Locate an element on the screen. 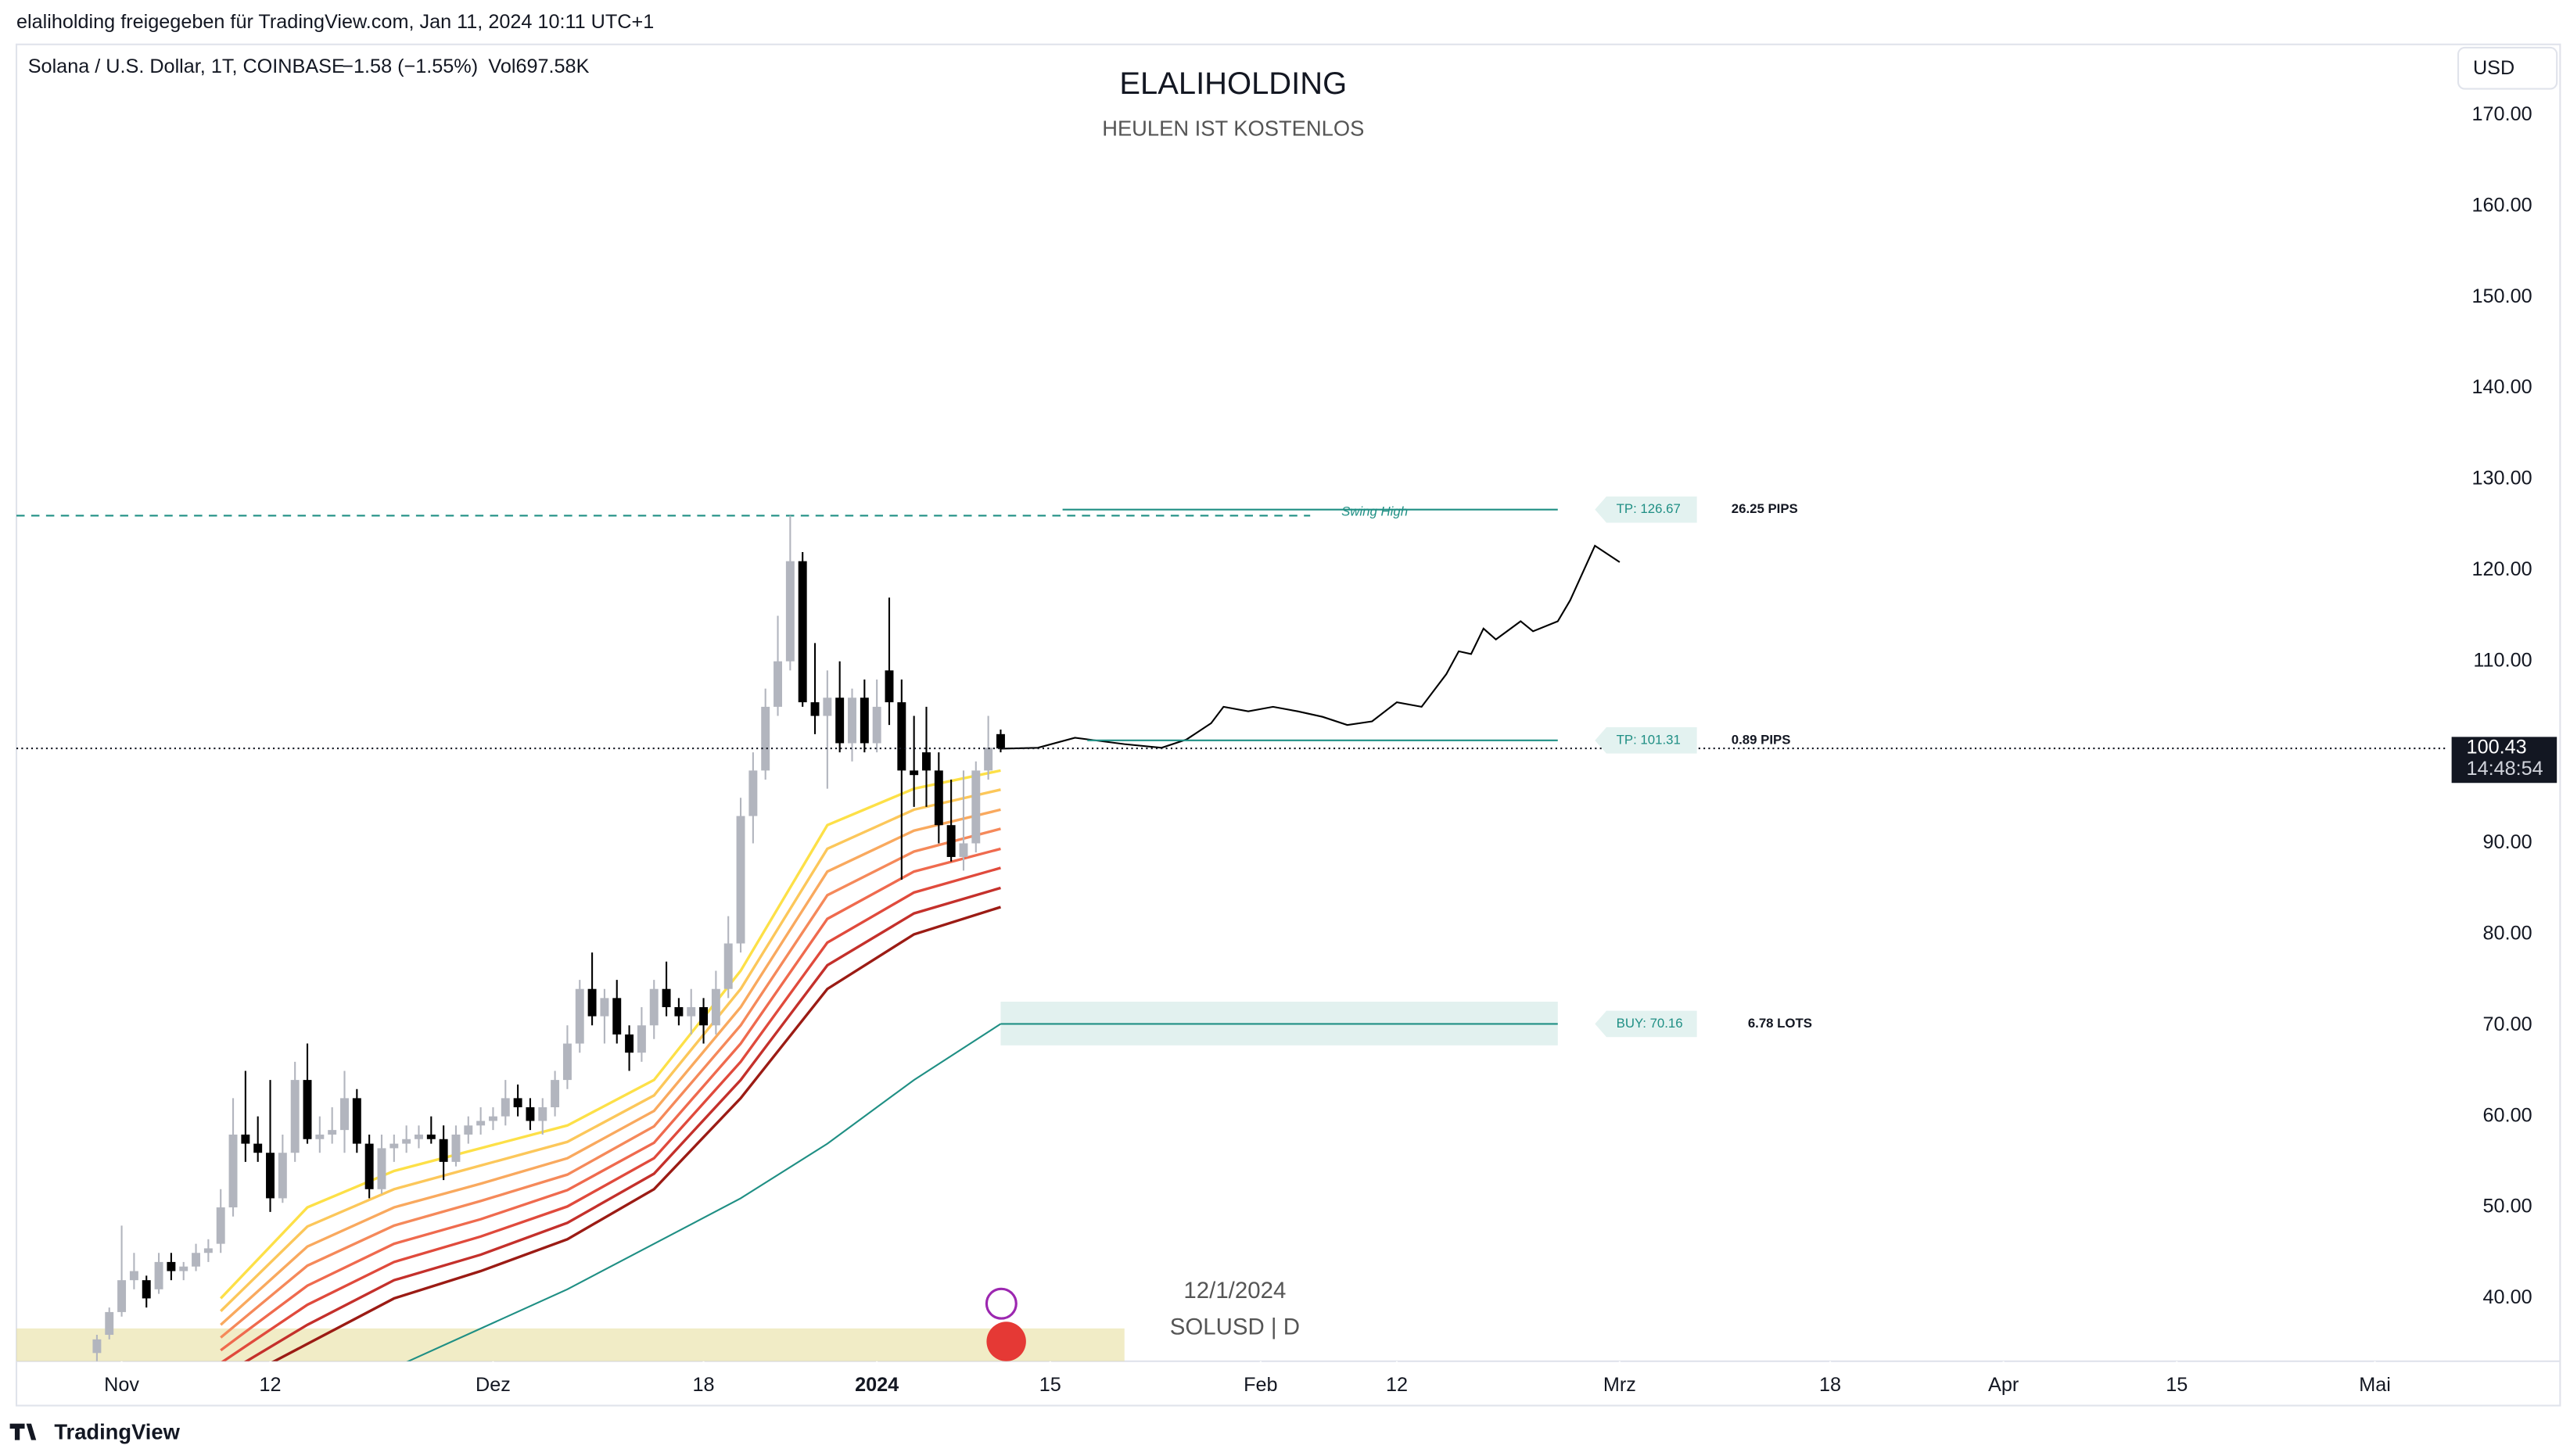  symbol: Solana / U.S. Dollar, 1T, COINBASE is located at coordinates (186, 66).